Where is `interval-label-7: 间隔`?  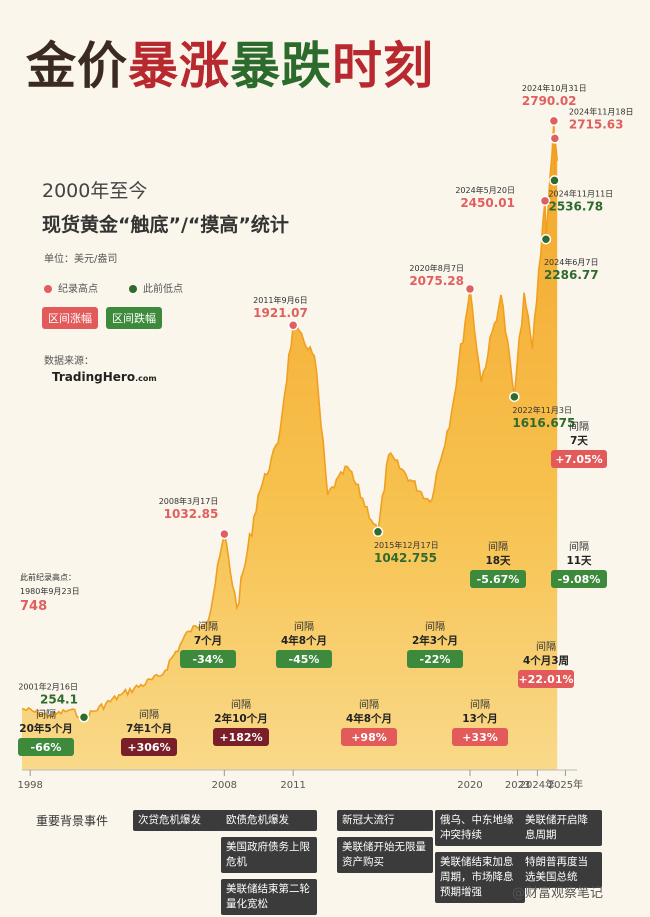
interval-label-7: 间隔 is located at coordinates (480, 704).